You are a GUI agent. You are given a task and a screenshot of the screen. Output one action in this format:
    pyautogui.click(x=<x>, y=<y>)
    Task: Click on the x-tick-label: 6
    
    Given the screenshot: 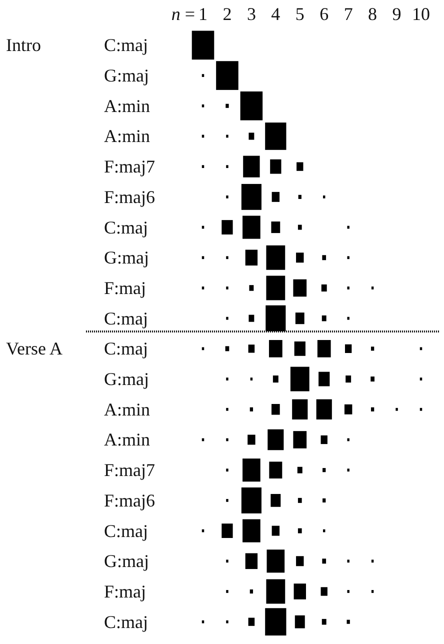 What is the action you would take?
    pyautogui.click(x=324, y=14)
    